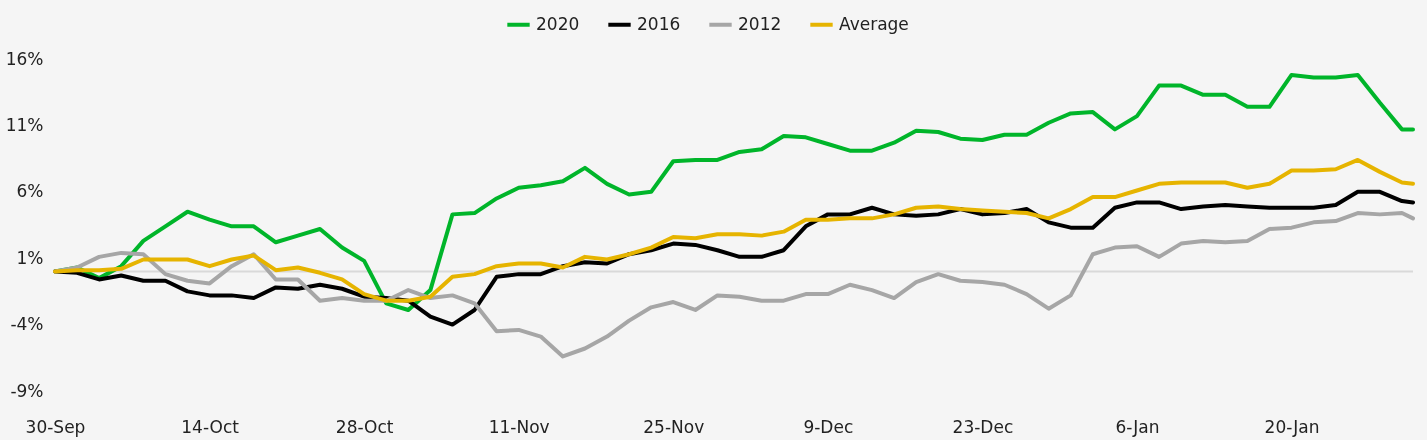  Describe the element at coordinates (27, 324) in the screenshot. I see `y-tick-label: -4%` at that location.